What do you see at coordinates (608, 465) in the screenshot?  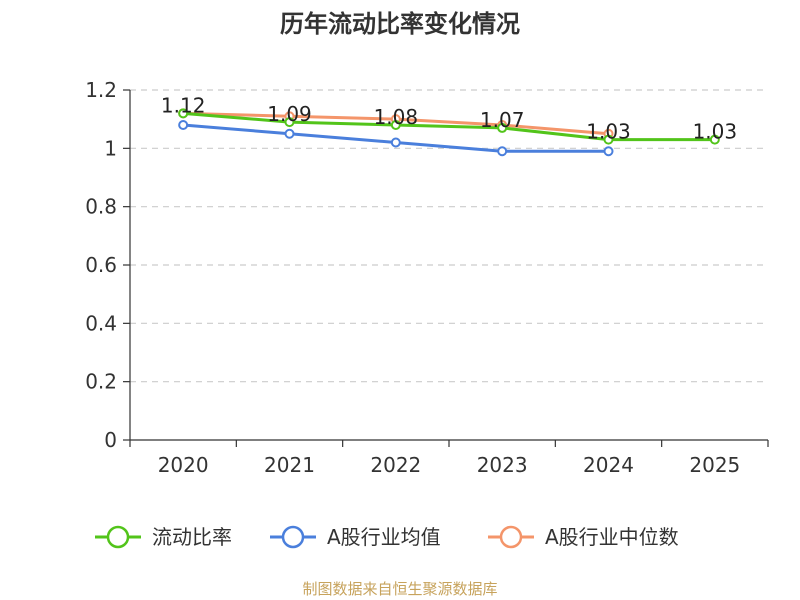 I see `x-tick-label: 2024` at bounding box center [608, 465].